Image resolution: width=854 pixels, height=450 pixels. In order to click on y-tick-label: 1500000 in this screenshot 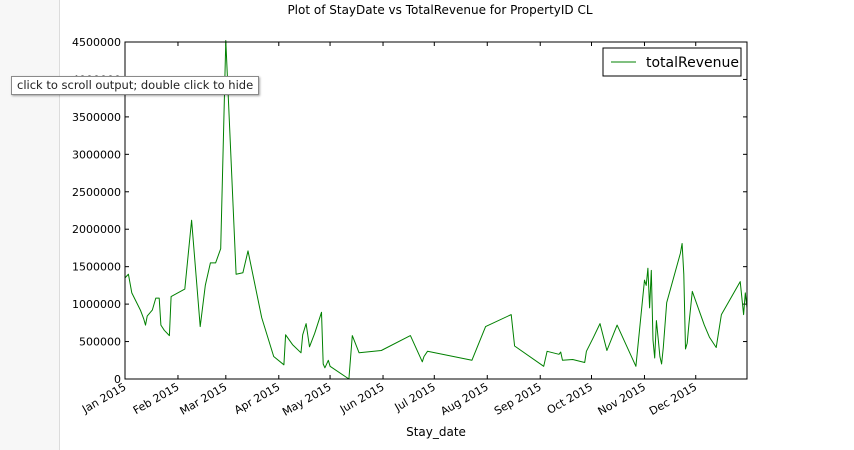, I will do `click(96, 267)`.